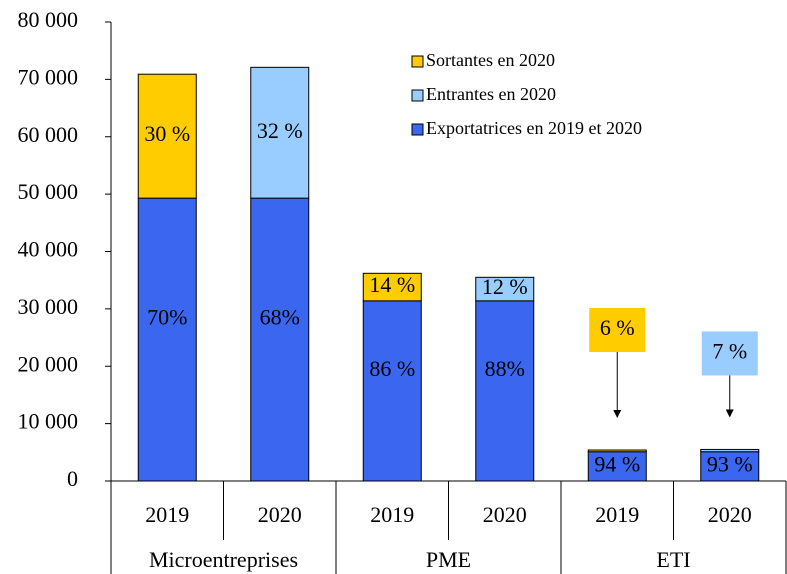 The image size is (787, 574). Describe the element at coordinates (729, 350) in the screenshot. I see `value-label: 7 %` at that location.